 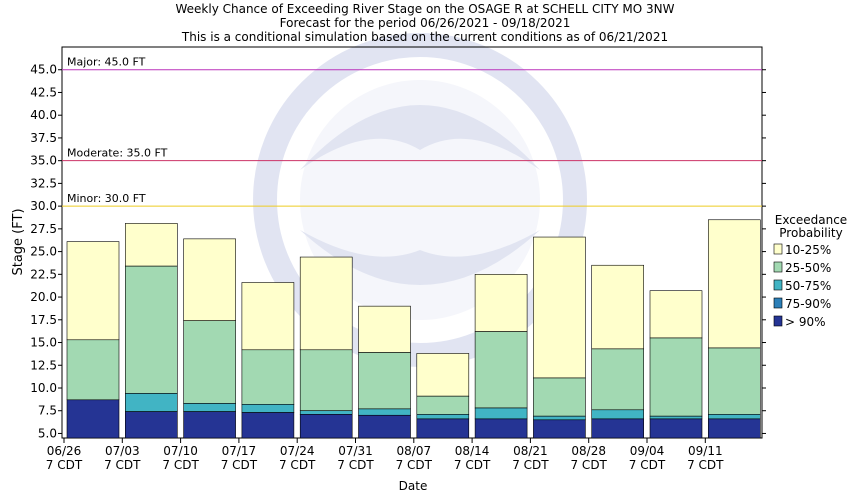 I want to click on x-tick-date: 06/26, so click(x=64, y=451).